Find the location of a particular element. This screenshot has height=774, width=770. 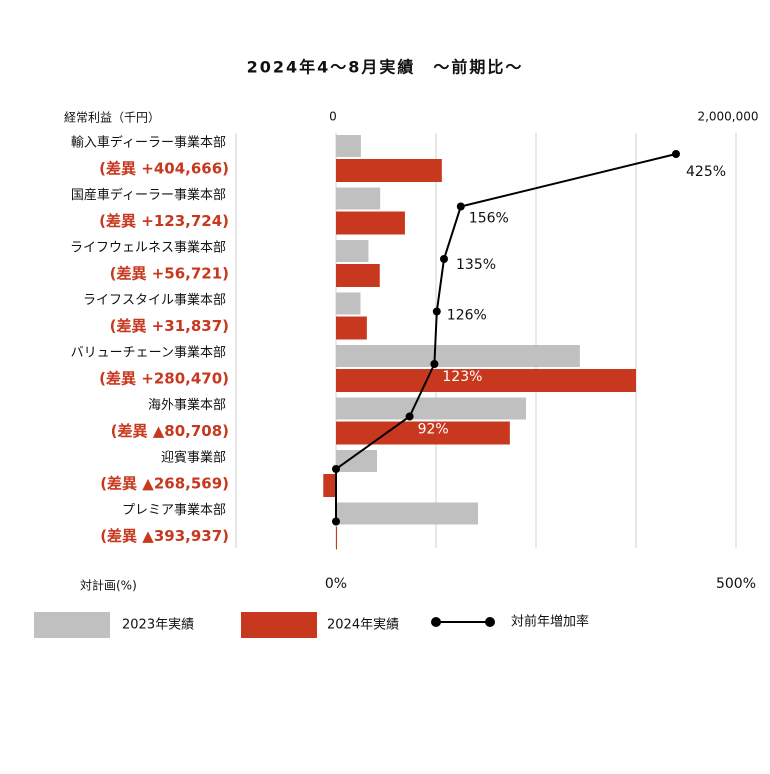

ratio-label: 123% is located at coordinates (462, 377).